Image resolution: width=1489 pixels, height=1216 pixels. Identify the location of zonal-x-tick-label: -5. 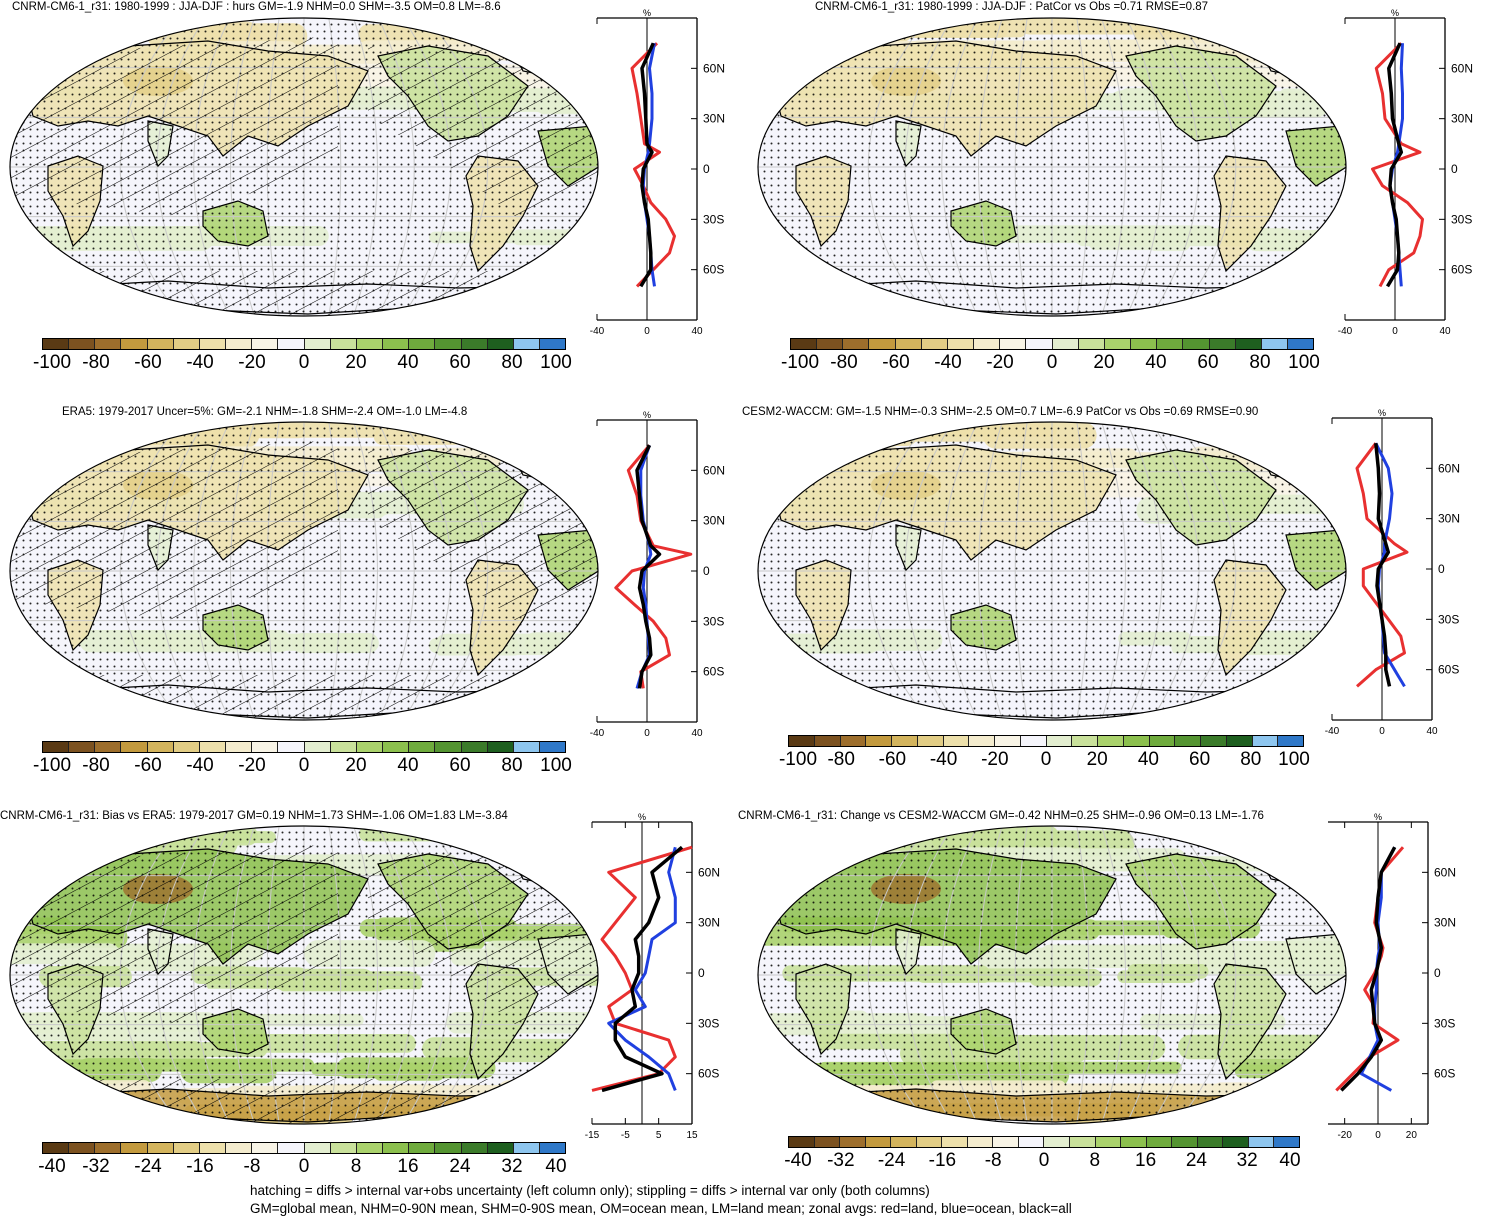
(625, 1135).